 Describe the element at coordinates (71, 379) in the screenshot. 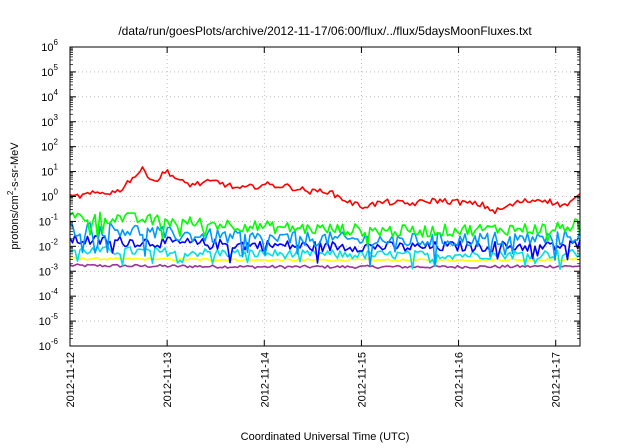

I see `x-tick-label: 2012-11-12` at that location.